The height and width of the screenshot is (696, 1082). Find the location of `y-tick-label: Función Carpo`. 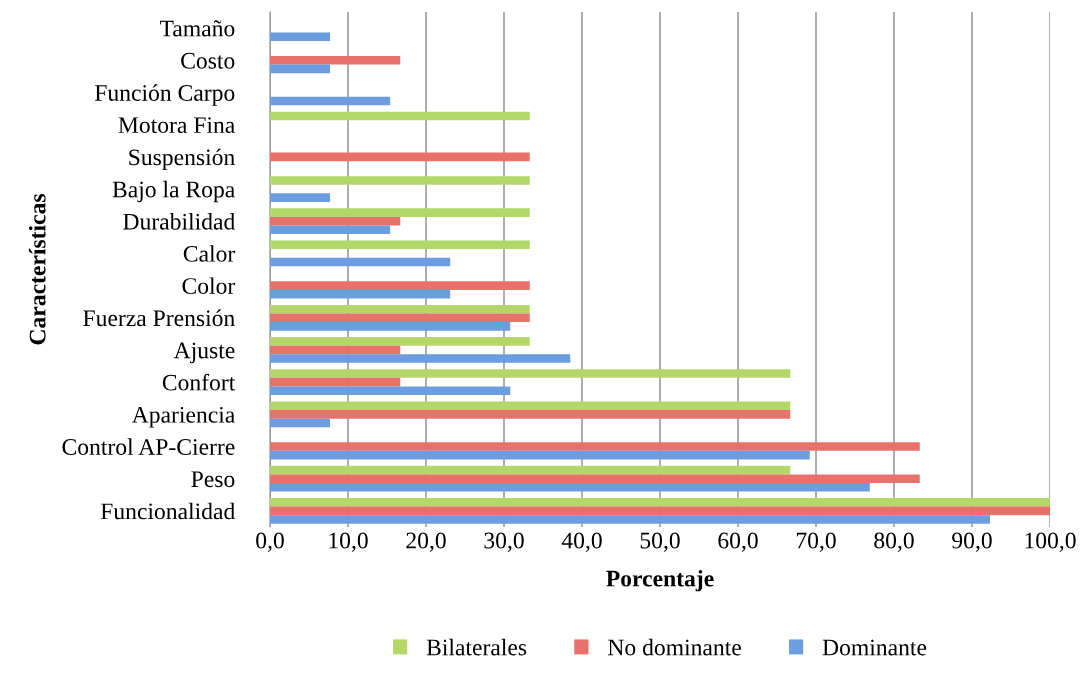

y-tick-label: Función Carpo is located at coordinates (164, 95).